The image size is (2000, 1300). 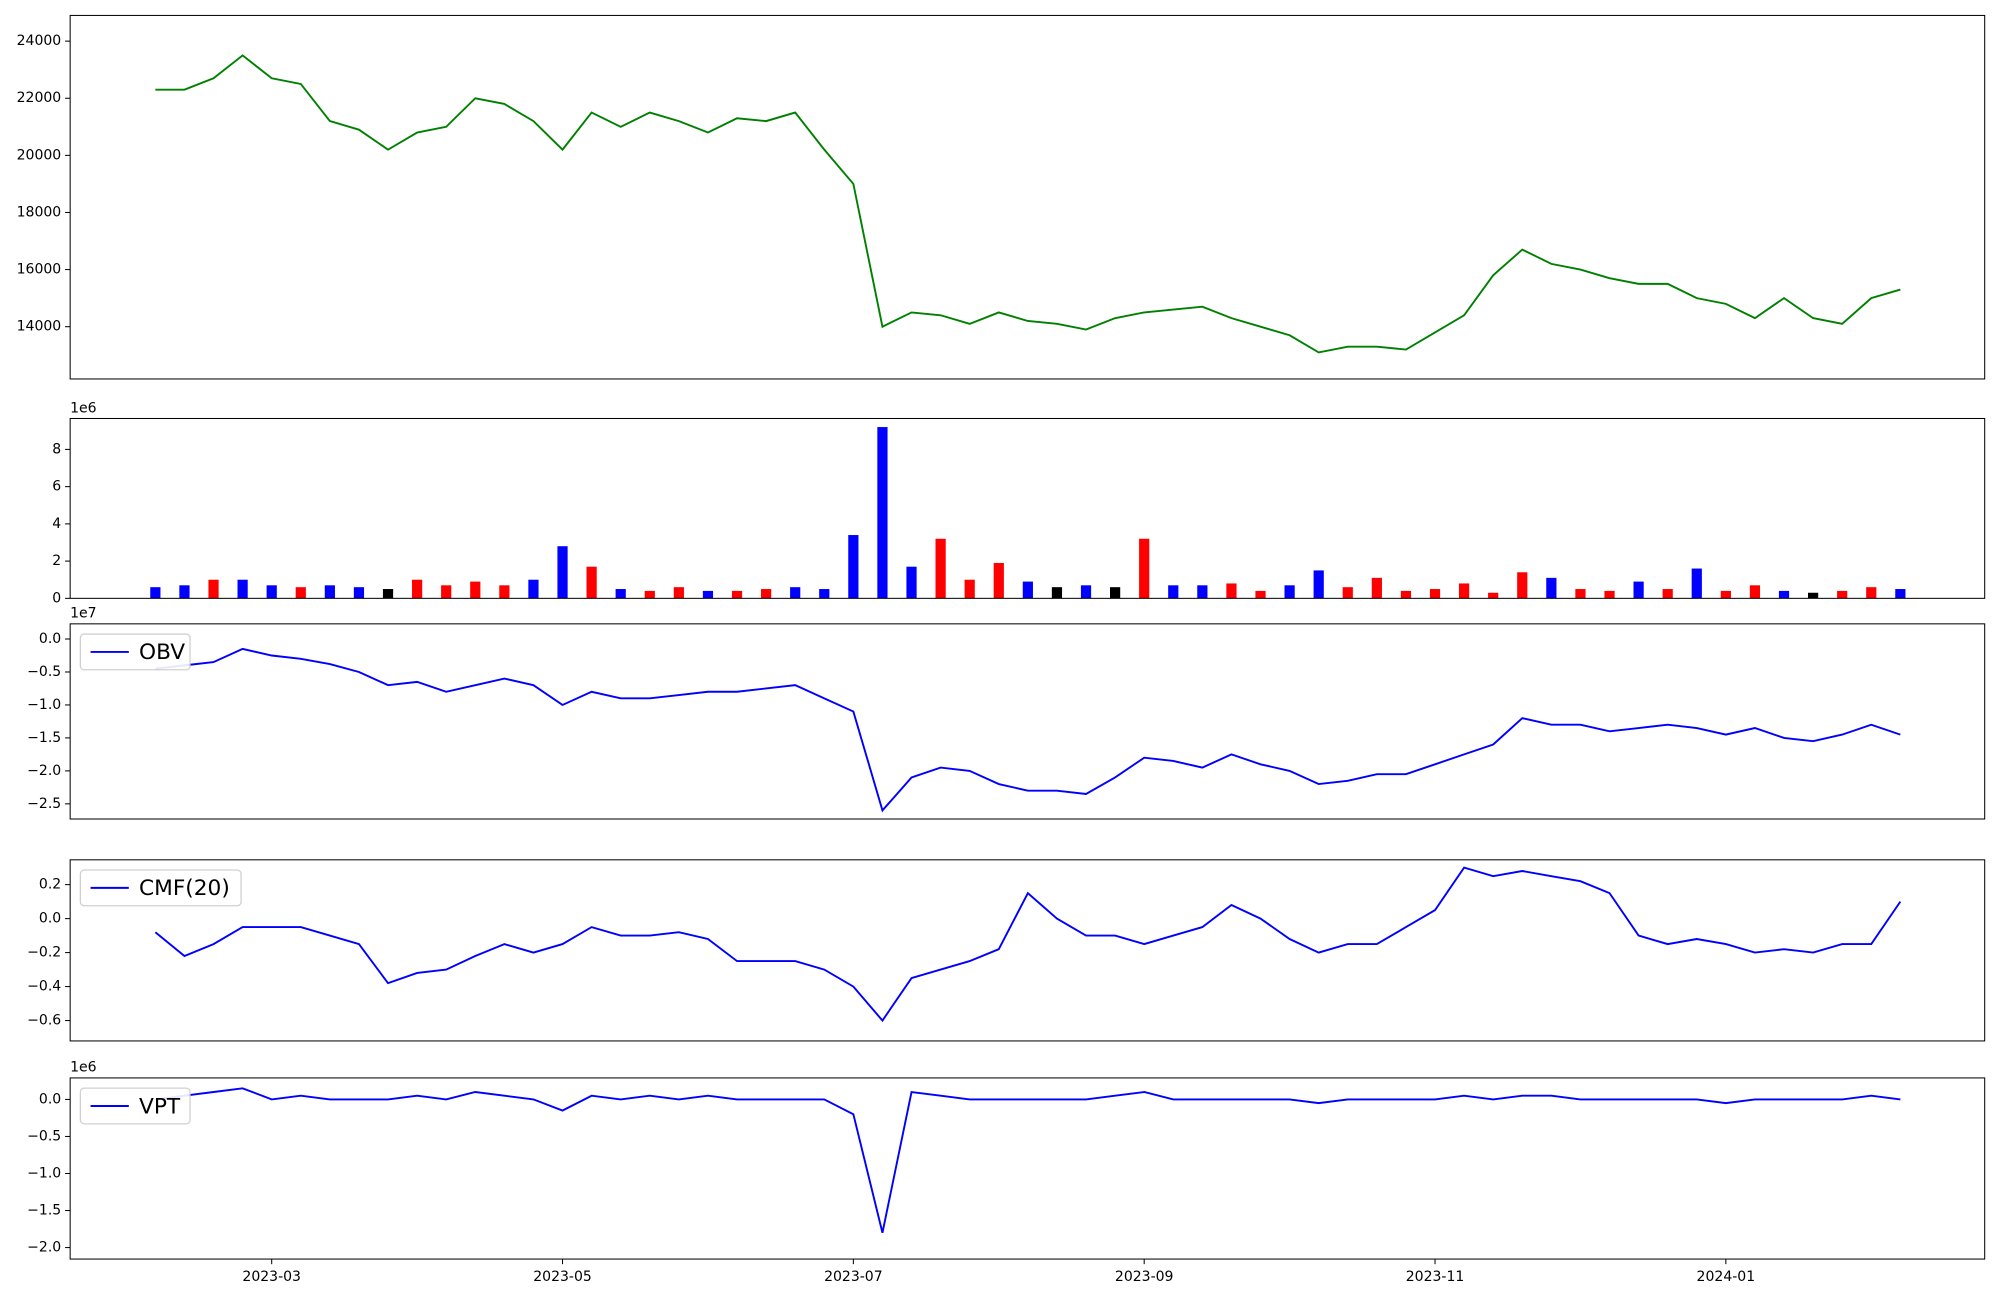 What do you see at coordinates (56, 449) in the screenshot?
I see `y-tick-label: 8` at bounding box center [56, 449].